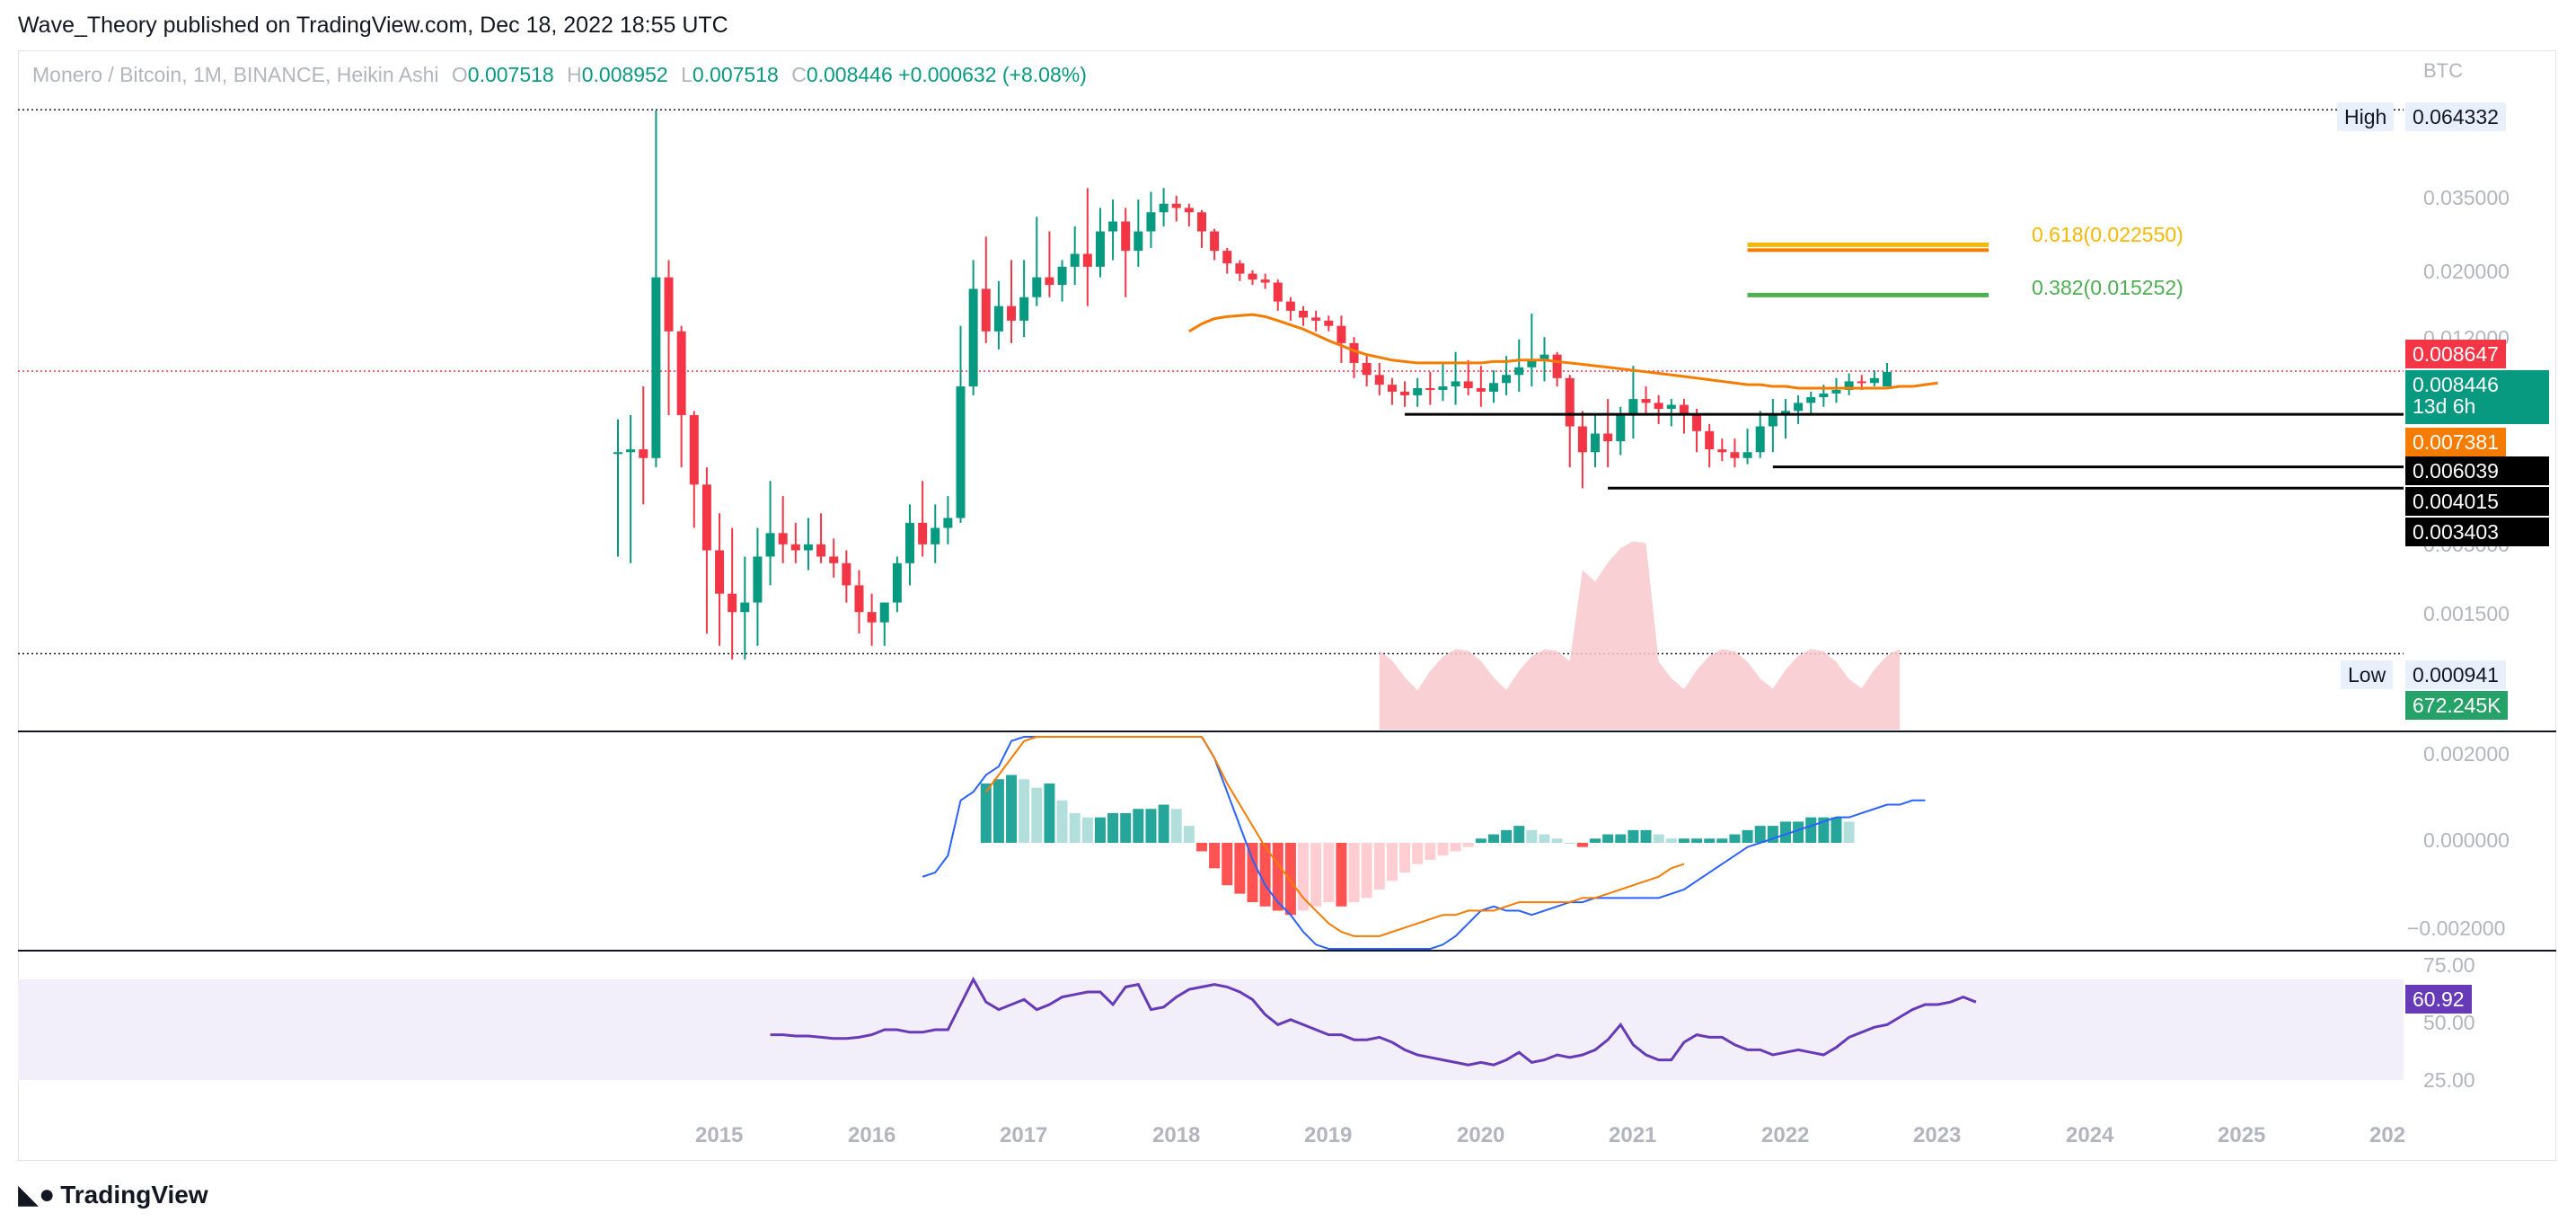 The image size is (2576, 1222). I want to click on year-label: 2023, so click(1937, 1135).